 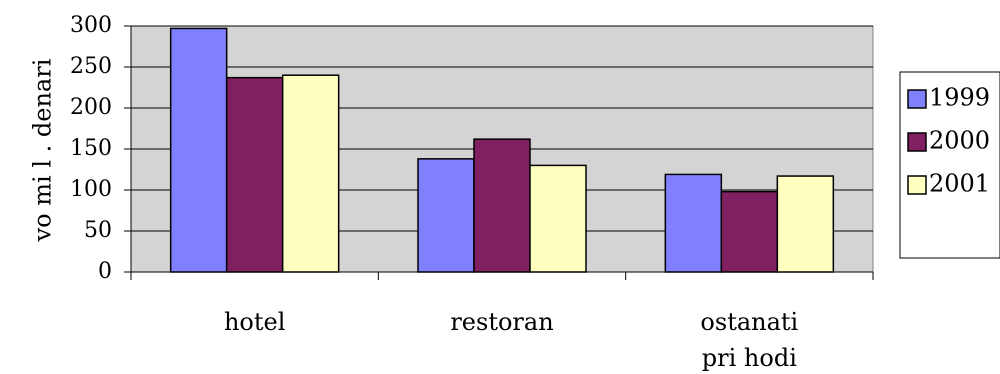 I want to click on y-tick-label: 100, so click(x=91, y=189).